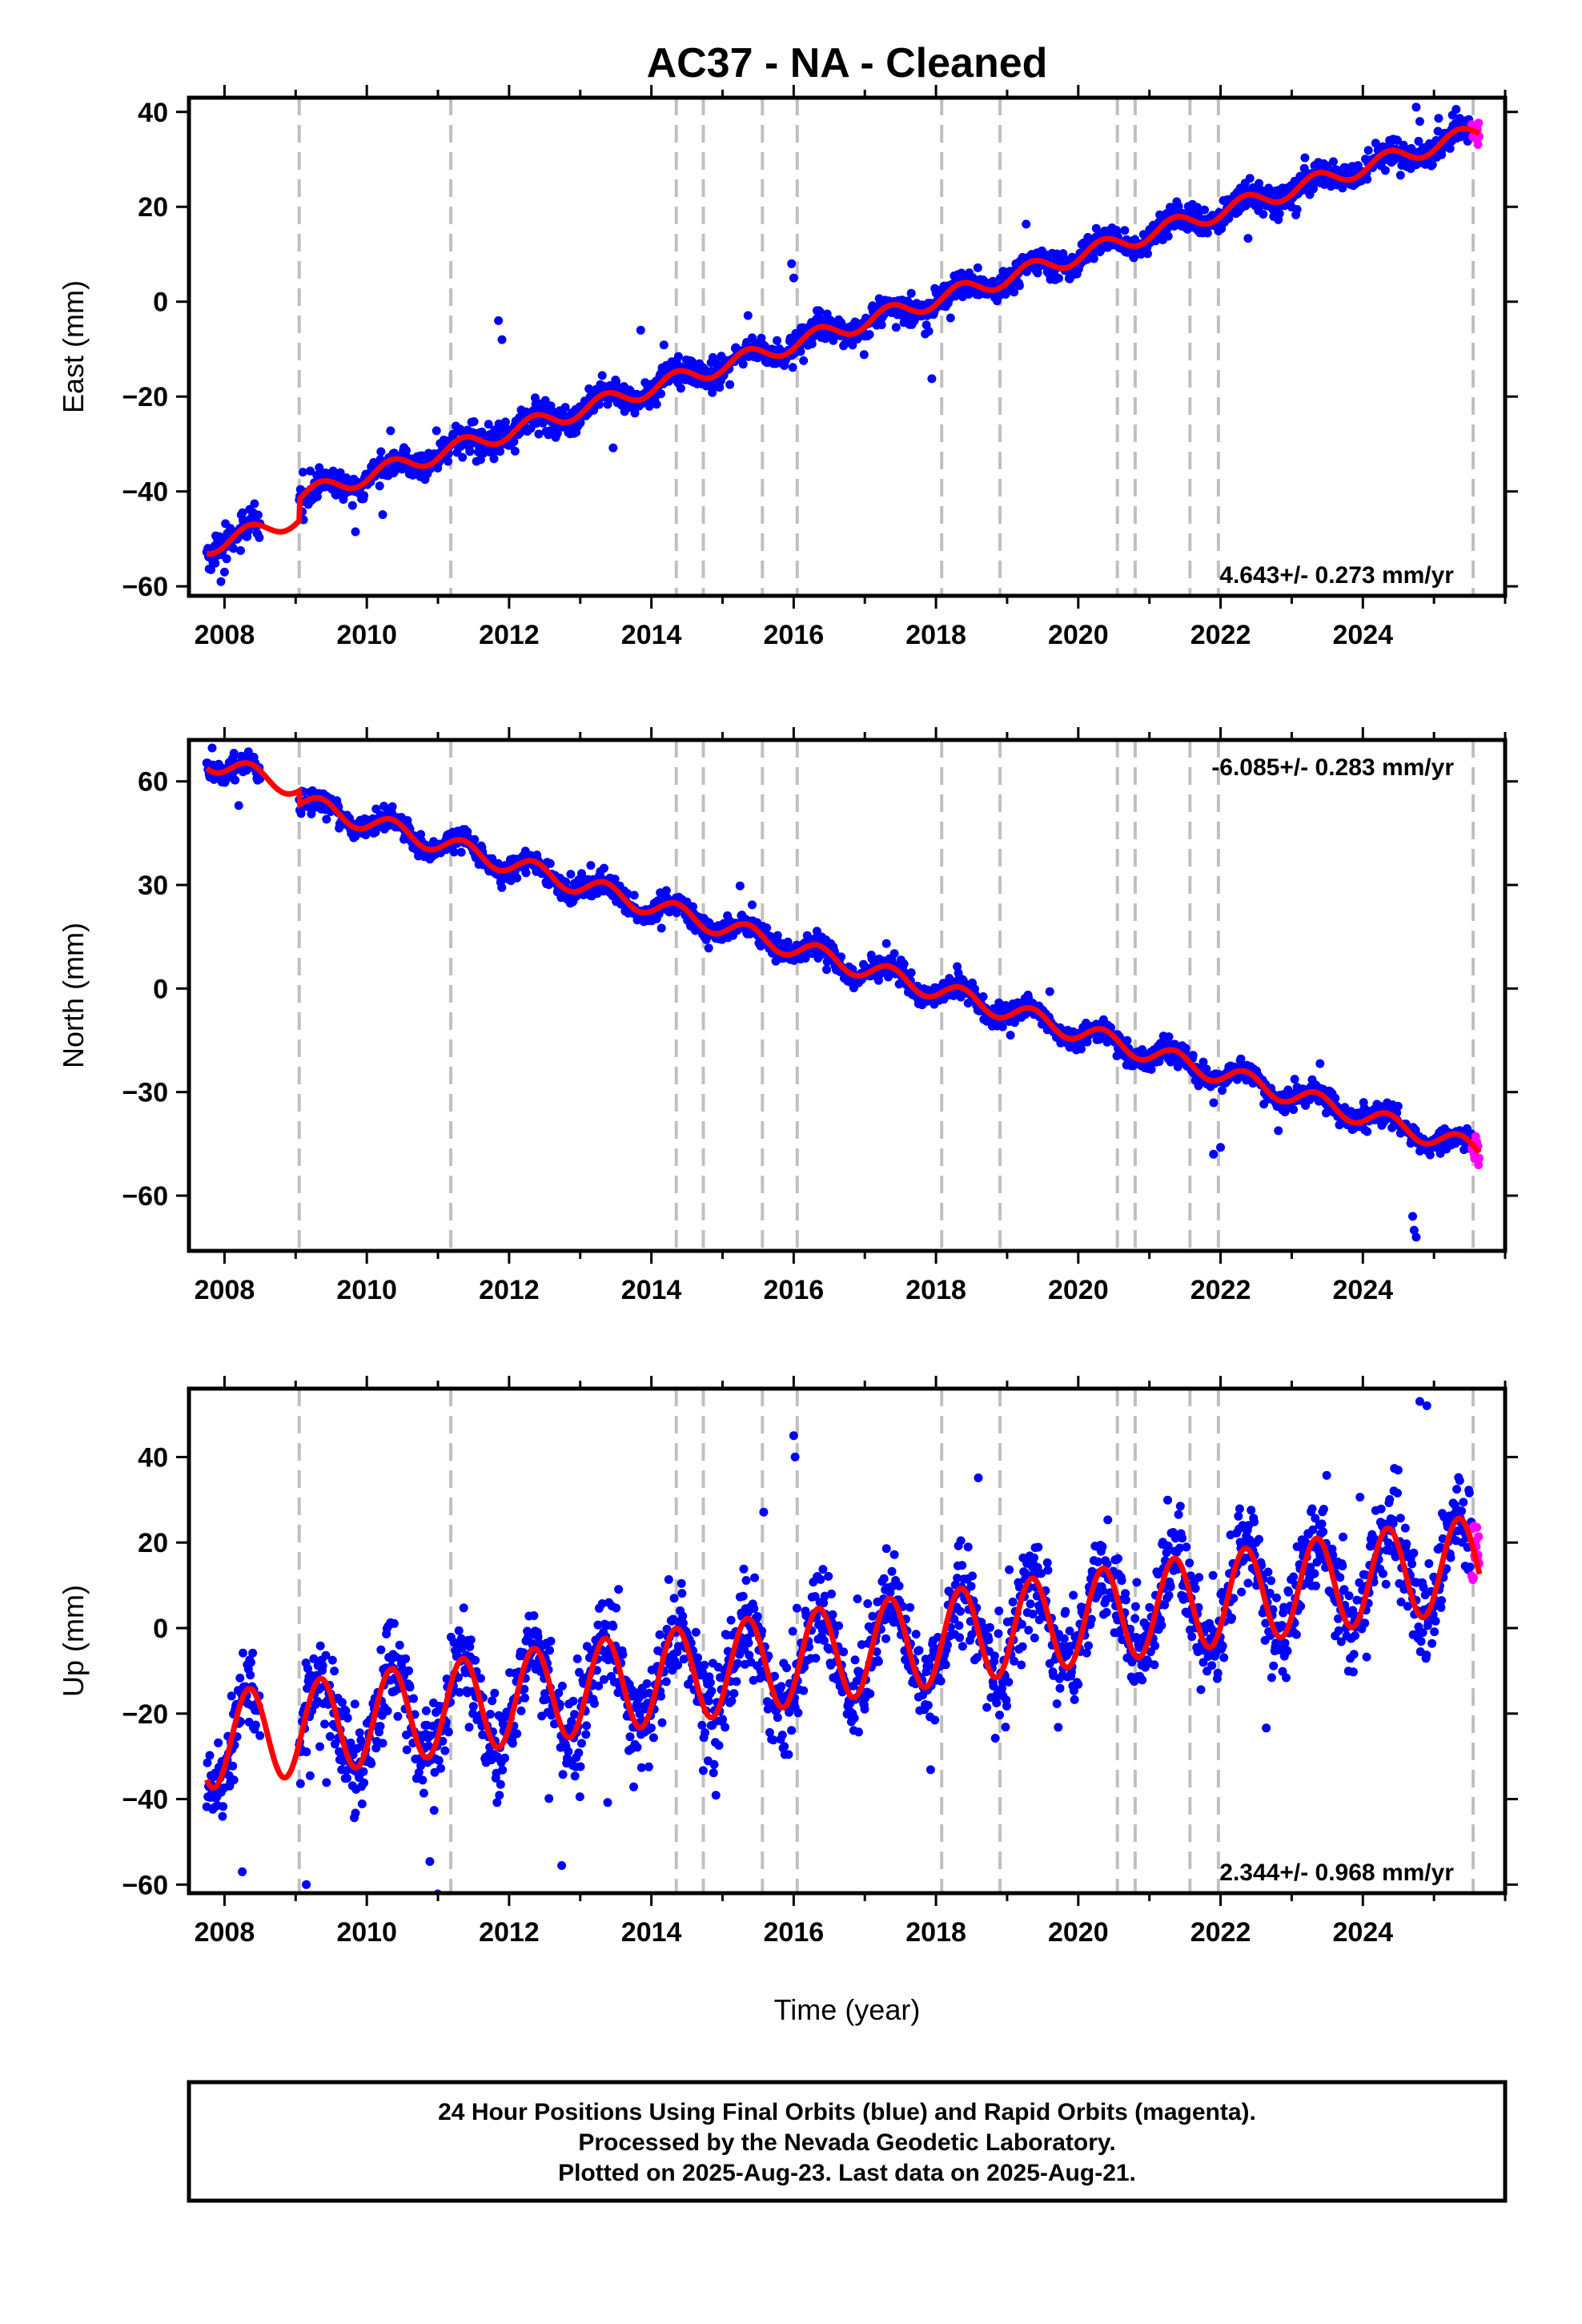 Image resolution: width=1582 pixels, height=2324 pixels. What do you see at coordinates (1362, 635) in the screenshot?
I see `x-tick-label: 2024` at bounding box center [1362, 635].